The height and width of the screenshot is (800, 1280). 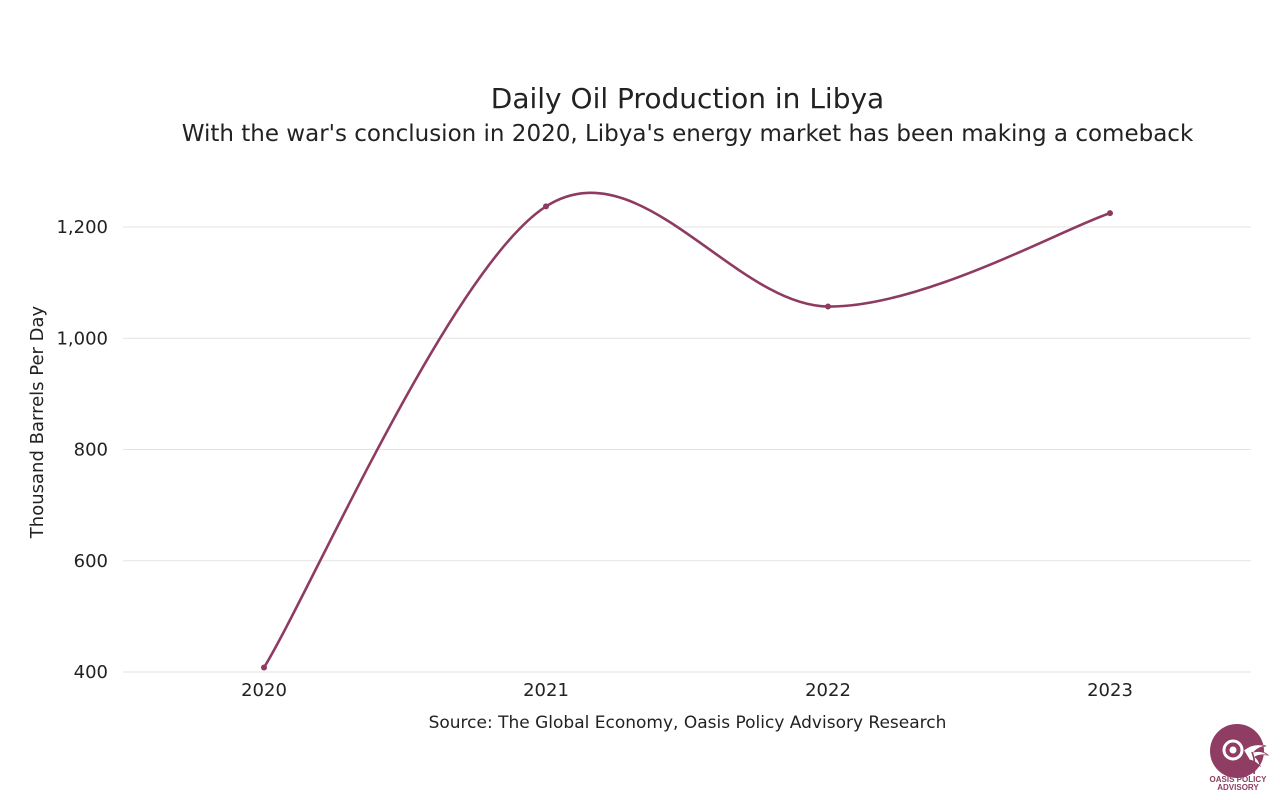 I want to click on y-axis-label: Thousand Barrels Per Day, so click(x=37, y=422).